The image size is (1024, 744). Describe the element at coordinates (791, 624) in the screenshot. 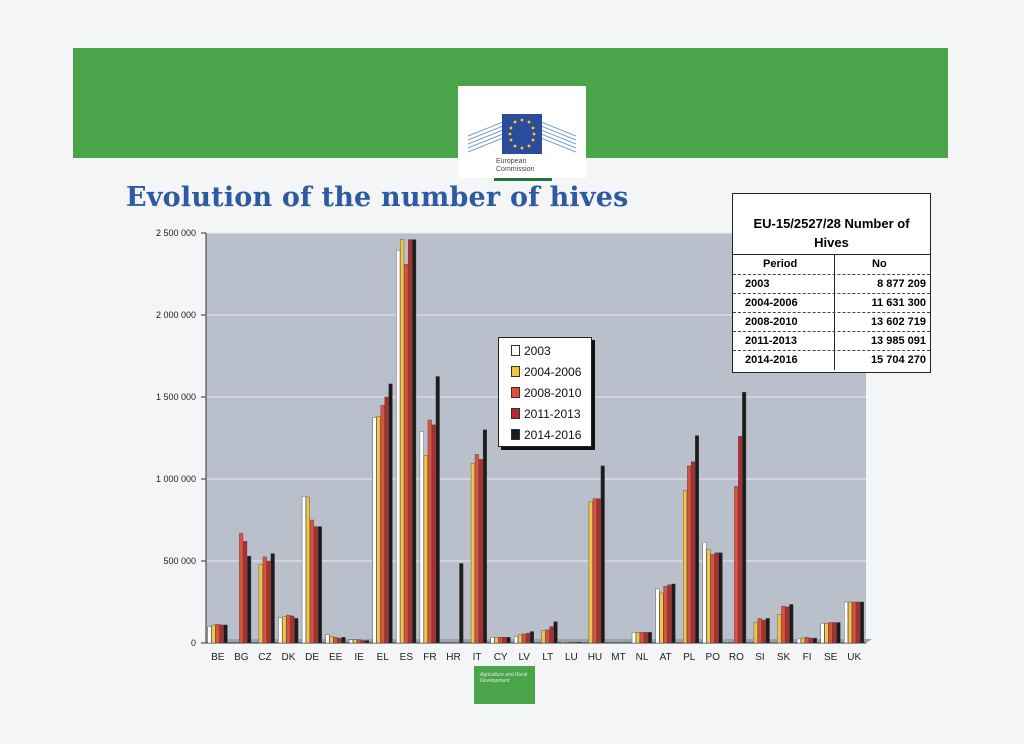

I see `bar-SK-2014-2016` at that location.